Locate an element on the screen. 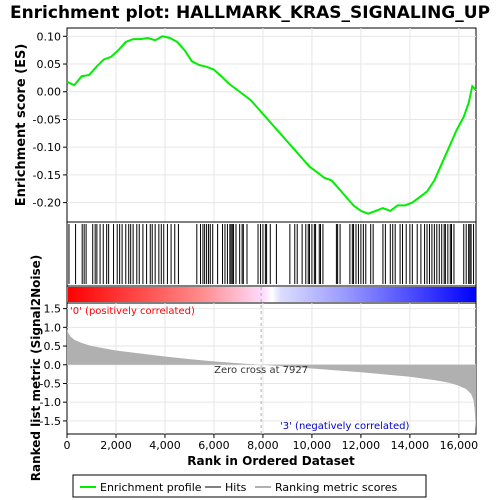 The width and height of the screenshot is (500, 500). metric-tick-label: -1.0 is located at coordinates (50, 402).